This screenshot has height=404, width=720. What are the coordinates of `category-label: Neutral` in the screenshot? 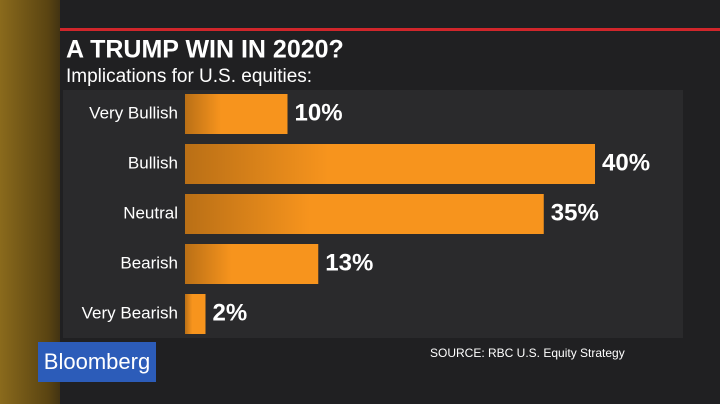 It's located at (150, 212).